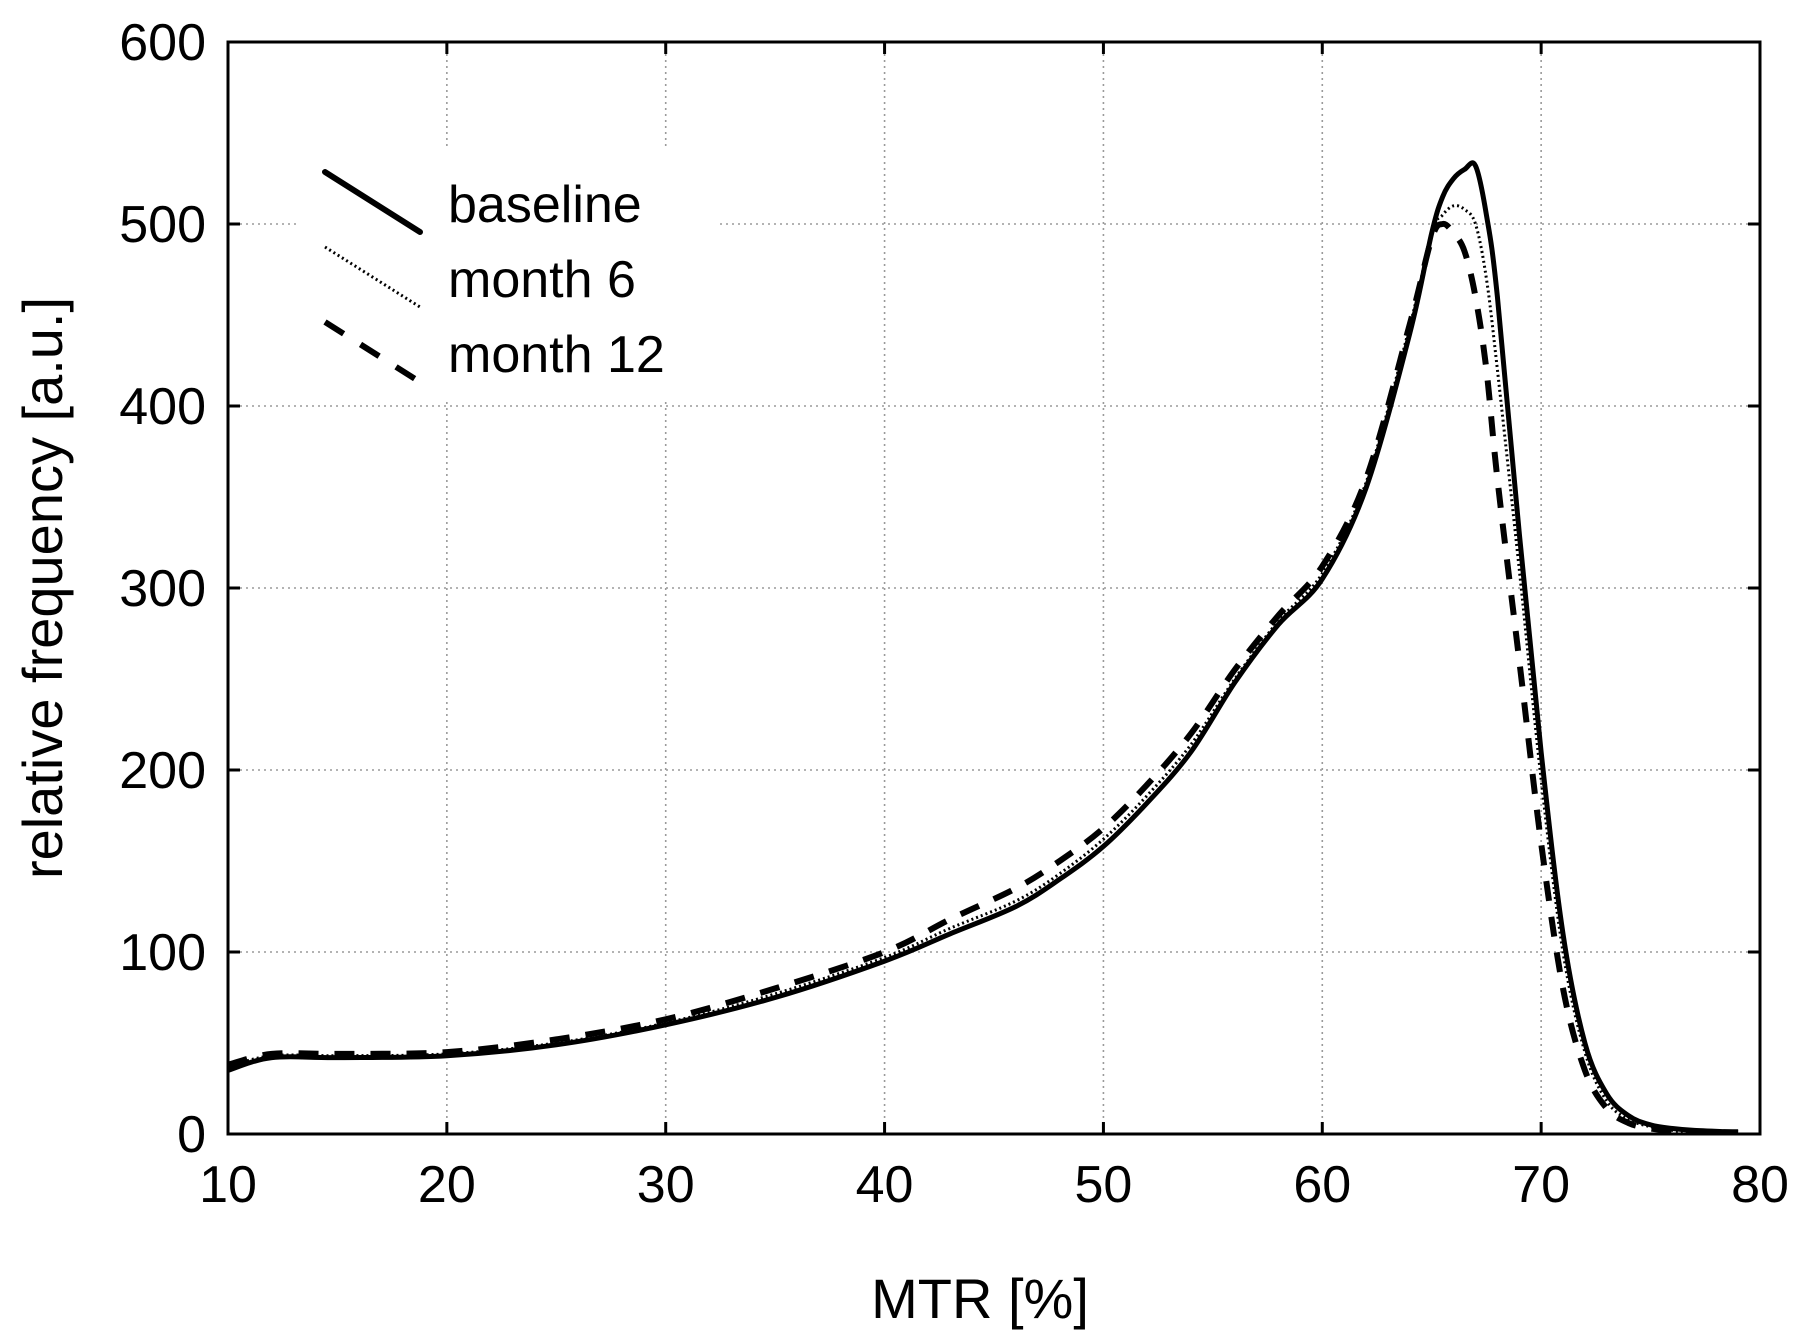  I want to click on legend-label-month-12: month 12, so click(556, 355).